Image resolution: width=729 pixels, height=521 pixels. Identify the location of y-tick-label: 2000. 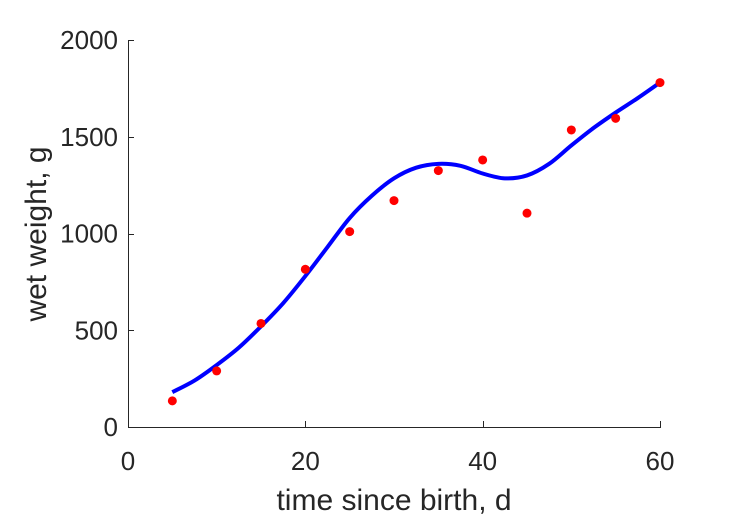
(89, 40).